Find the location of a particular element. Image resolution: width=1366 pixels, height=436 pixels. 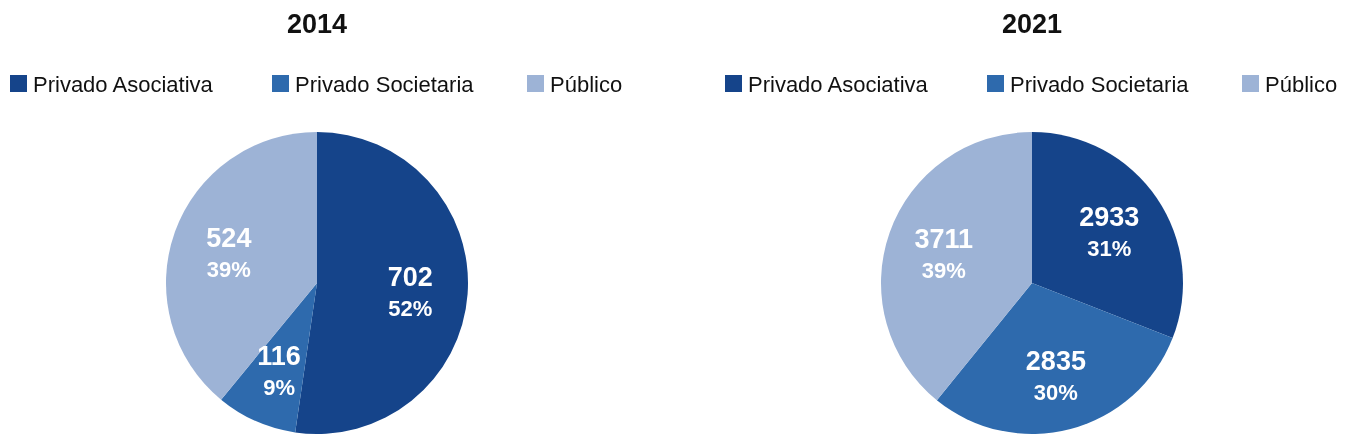

chart-title: 2014 is located at coordinates (317, 24).